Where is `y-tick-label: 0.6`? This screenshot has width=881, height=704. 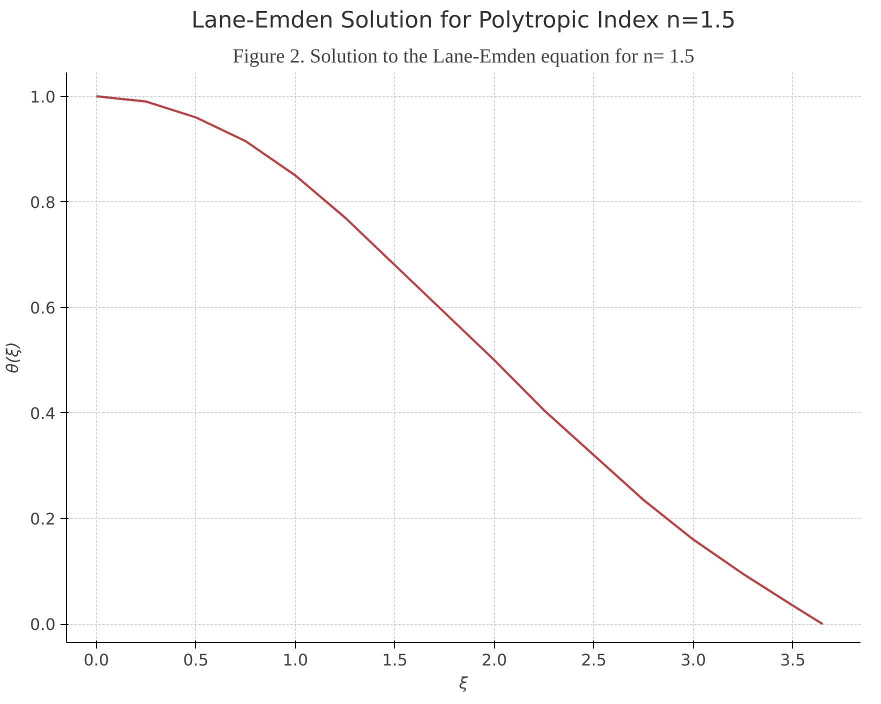 y-tick-label: 0.6 is located at coordinates (43, 308).